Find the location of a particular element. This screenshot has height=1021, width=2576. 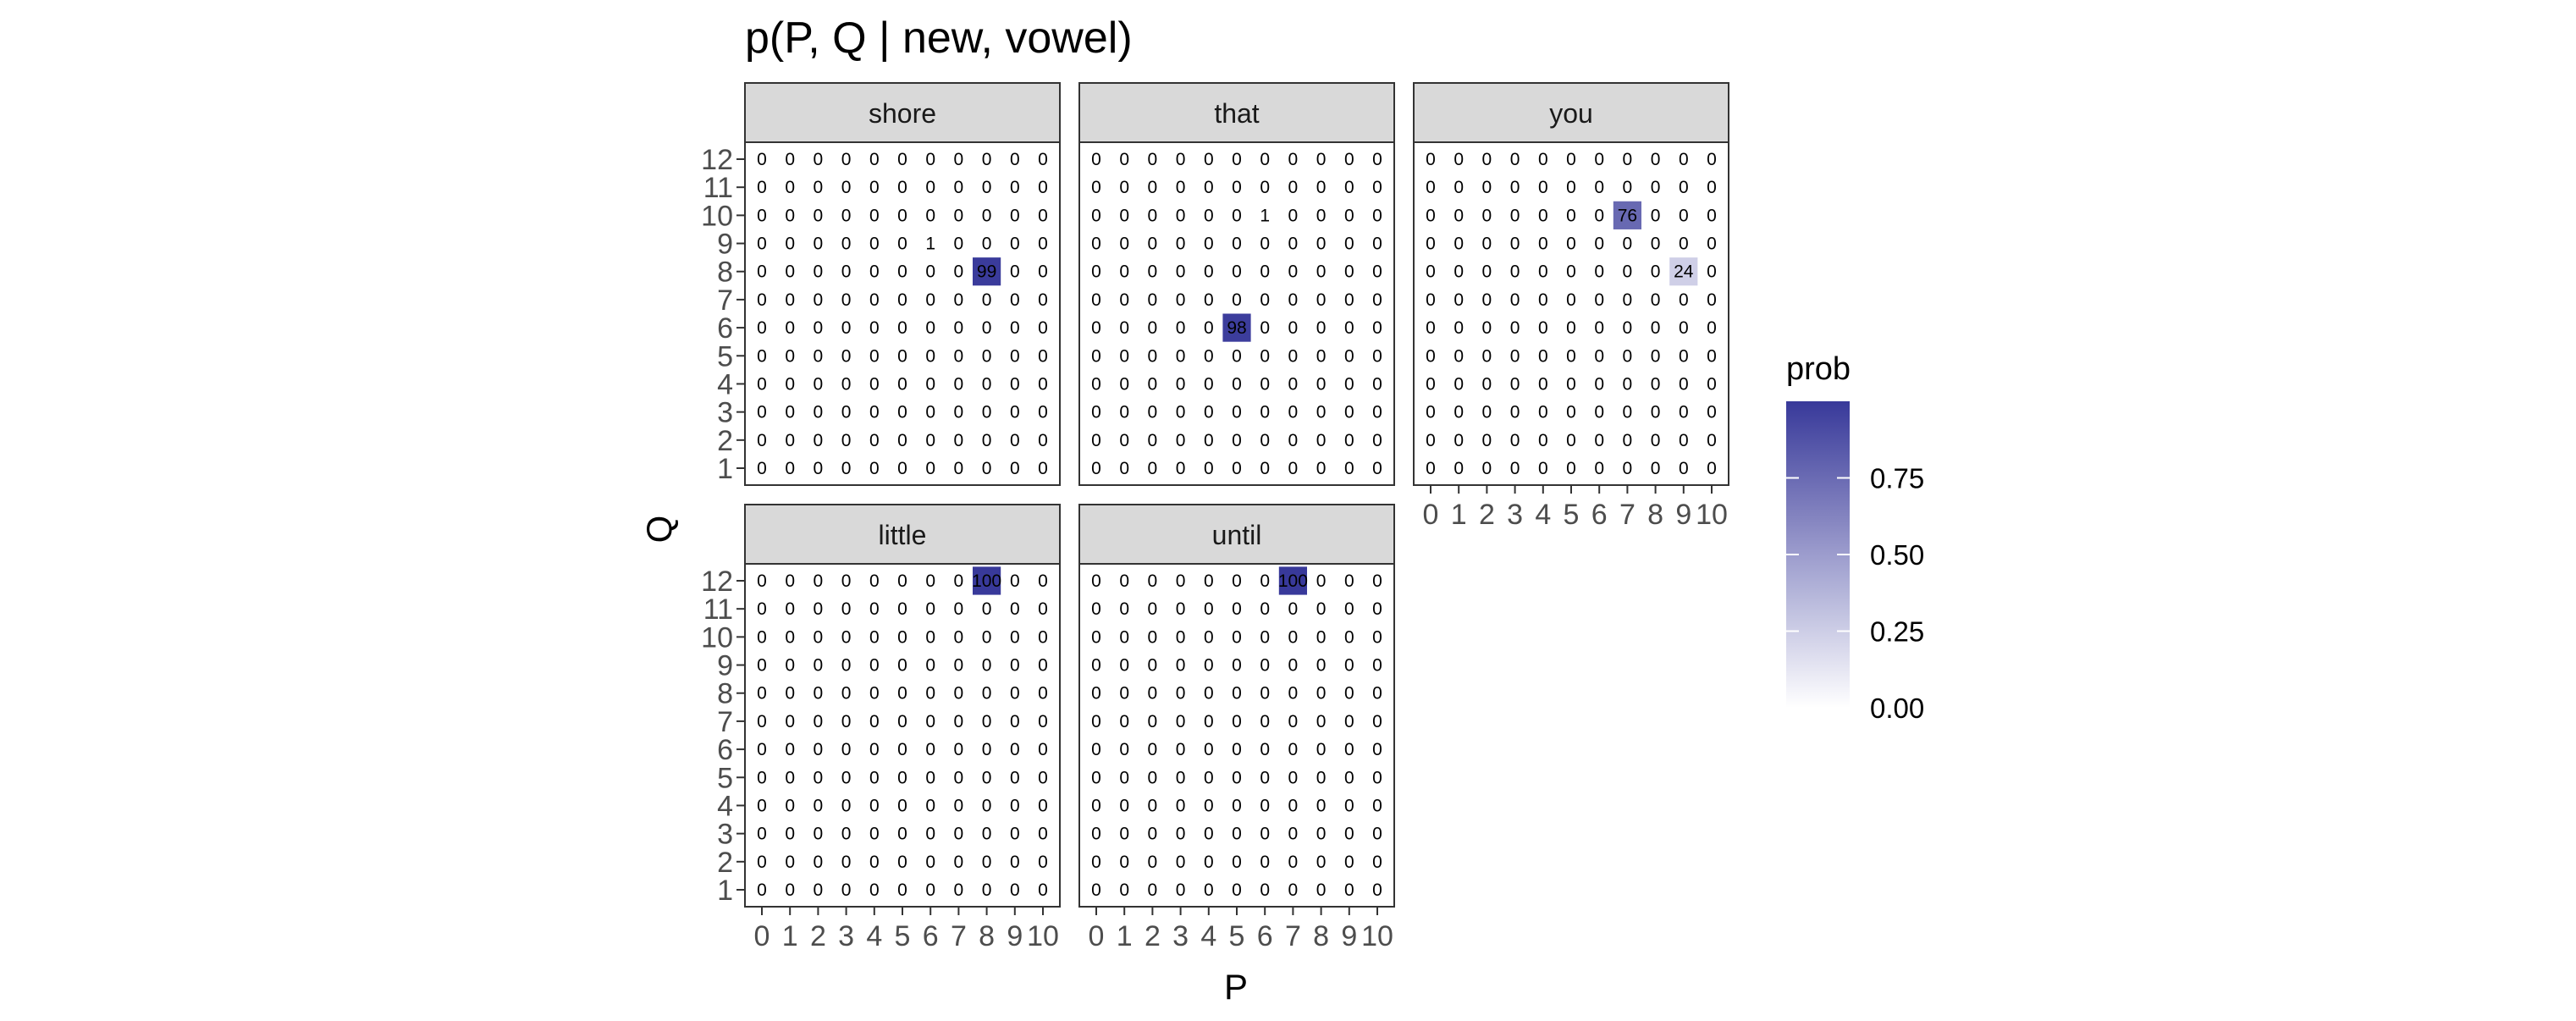

y-tick-label: 1 is located at coordinates (725, 891).